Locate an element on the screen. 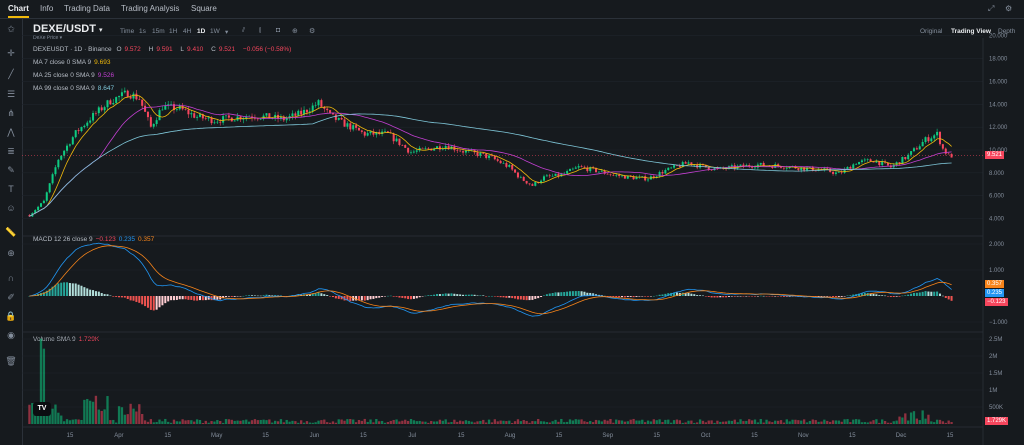  expand-icon: ⤢ is located at coordinates (991, 8).